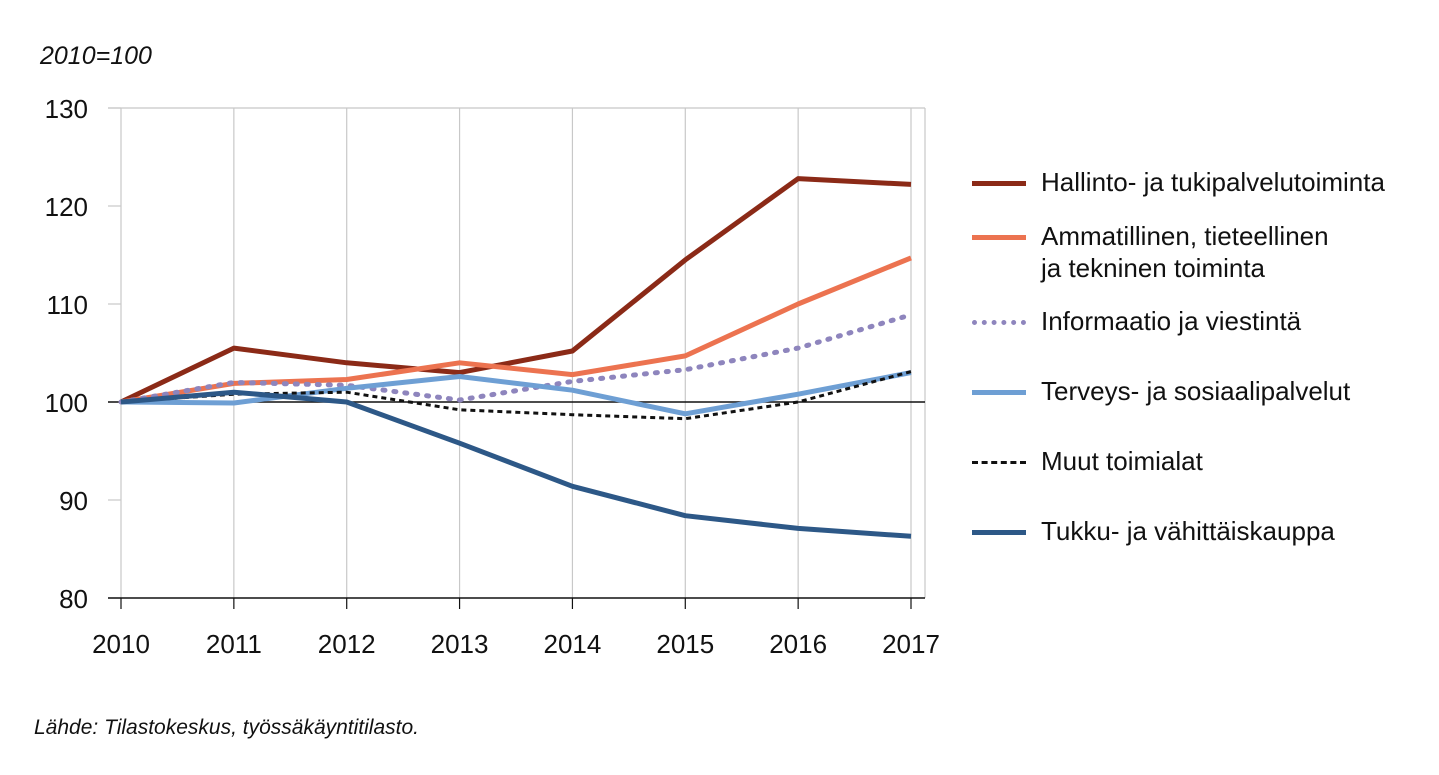 The height and width of the screenshot is (775, 1439). Describe the element at coordinates (1171, 321) in the screenshot. I see `legend-label-2: Informaatio ja viestintä` at that location.